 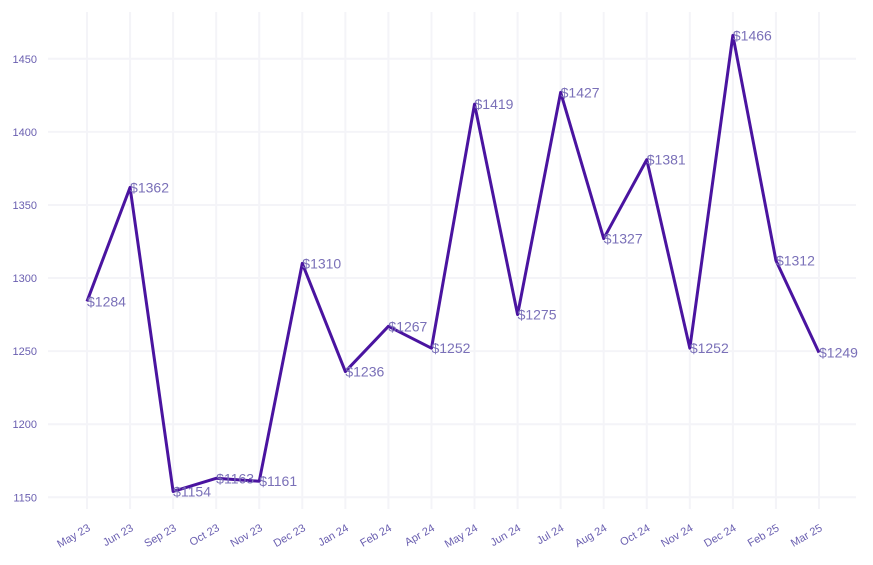 What do you see at coordinates (247, 536) in the screenshot?
I see `x-tick-label: Nov 23` at bounding box center [247, 536].